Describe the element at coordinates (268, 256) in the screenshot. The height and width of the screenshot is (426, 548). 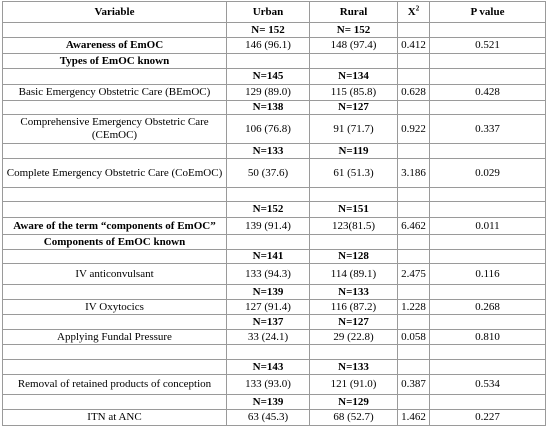
I see `value-cell: N=141` at that location.